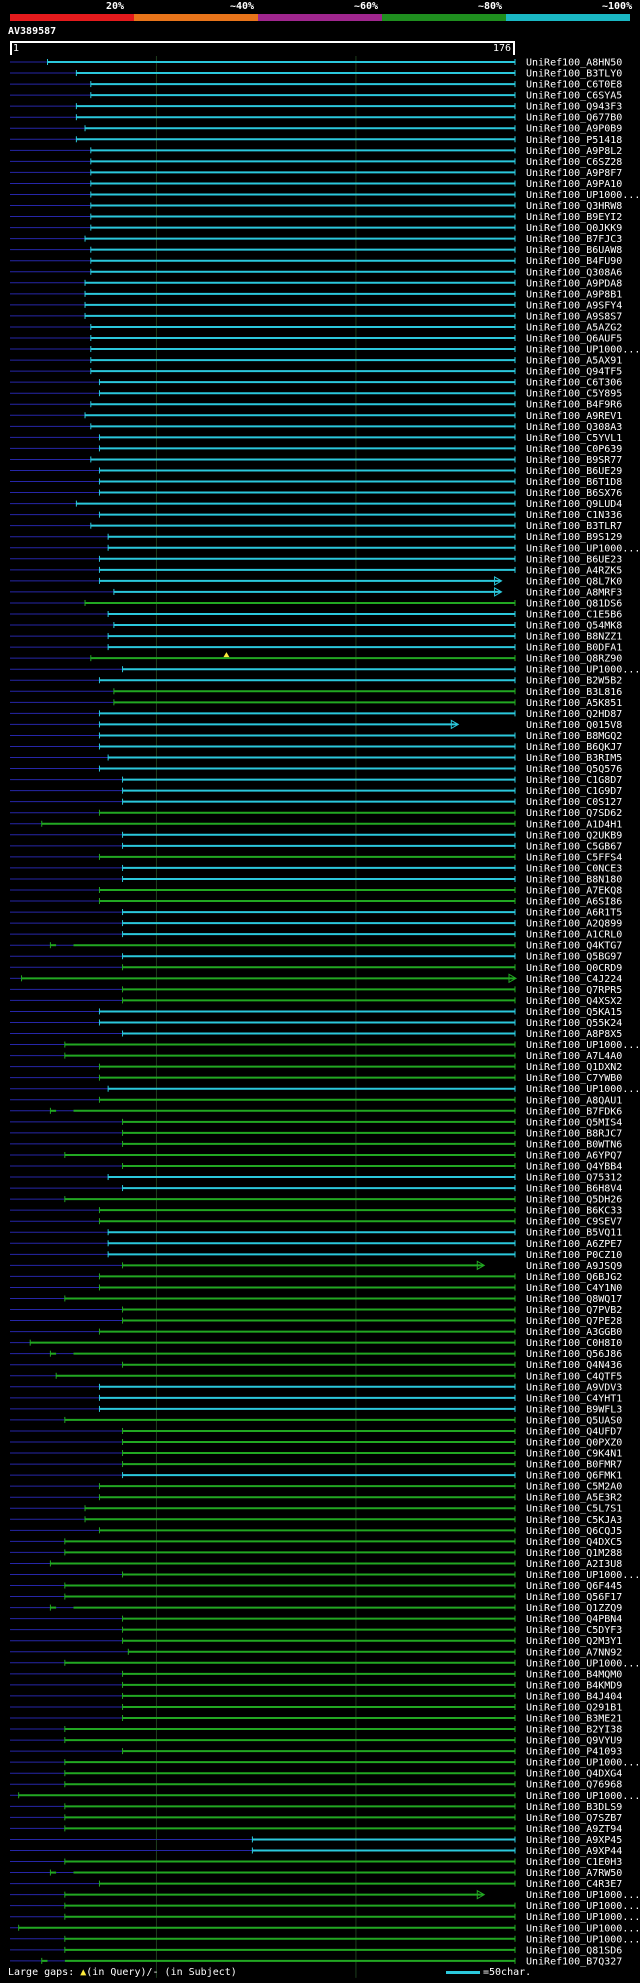  Describe the element at coordinates (262, 48) in the screenshot. I see `query-ruler: 1 176` at that location.